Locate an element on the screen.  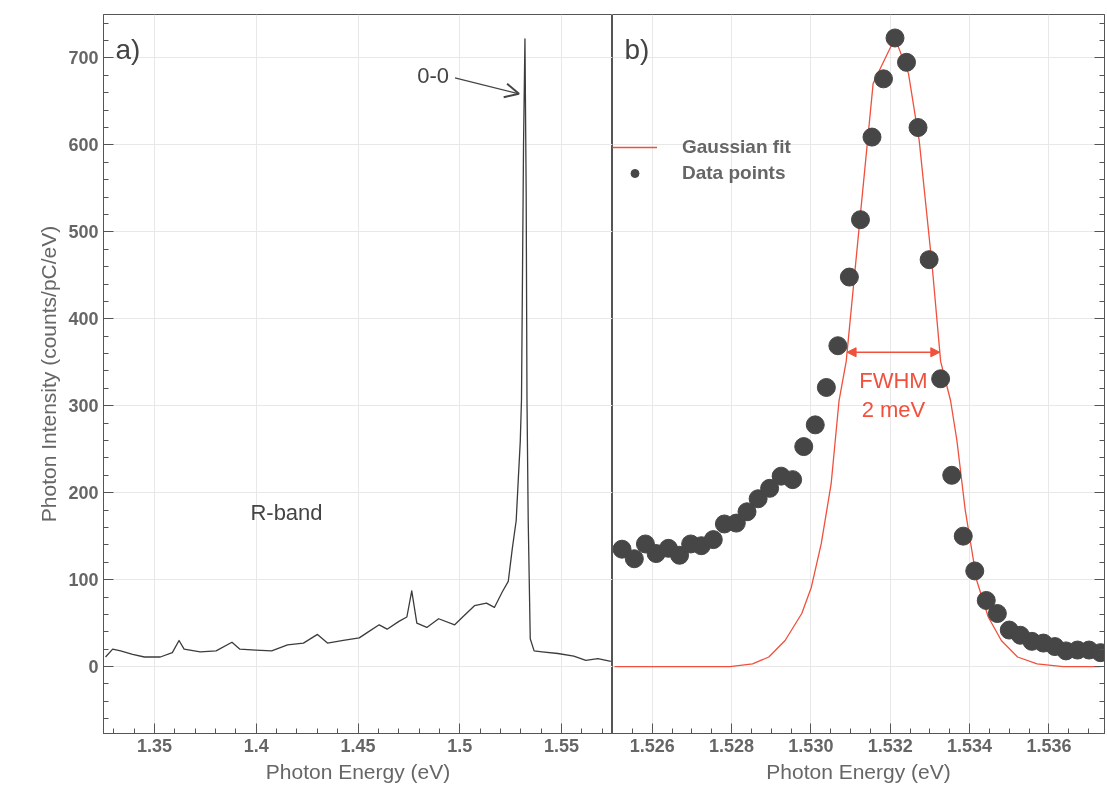
x-tick-label: 1.35 is located at coordinates (154, 745).